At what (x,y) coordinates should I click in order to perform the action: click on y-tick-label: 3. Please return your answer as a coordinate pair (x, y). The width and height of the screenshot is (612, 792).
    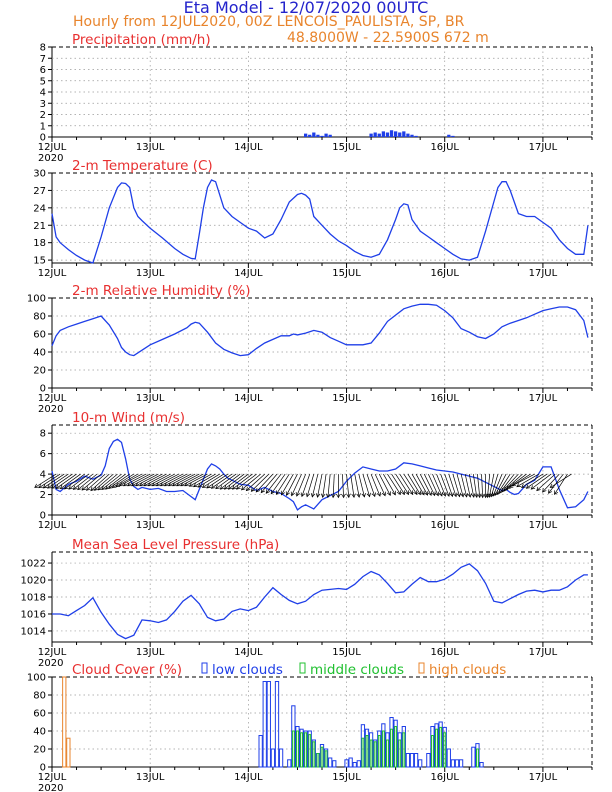
    Looking at the image, I should click on (43, 104).